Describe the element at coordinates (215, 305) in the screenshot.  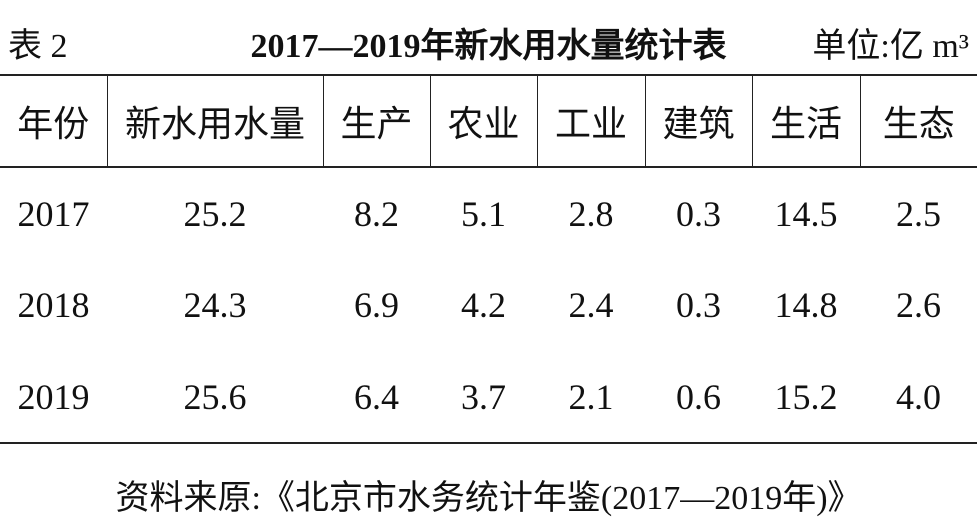
I see `table-cell: 24.3` at that location.